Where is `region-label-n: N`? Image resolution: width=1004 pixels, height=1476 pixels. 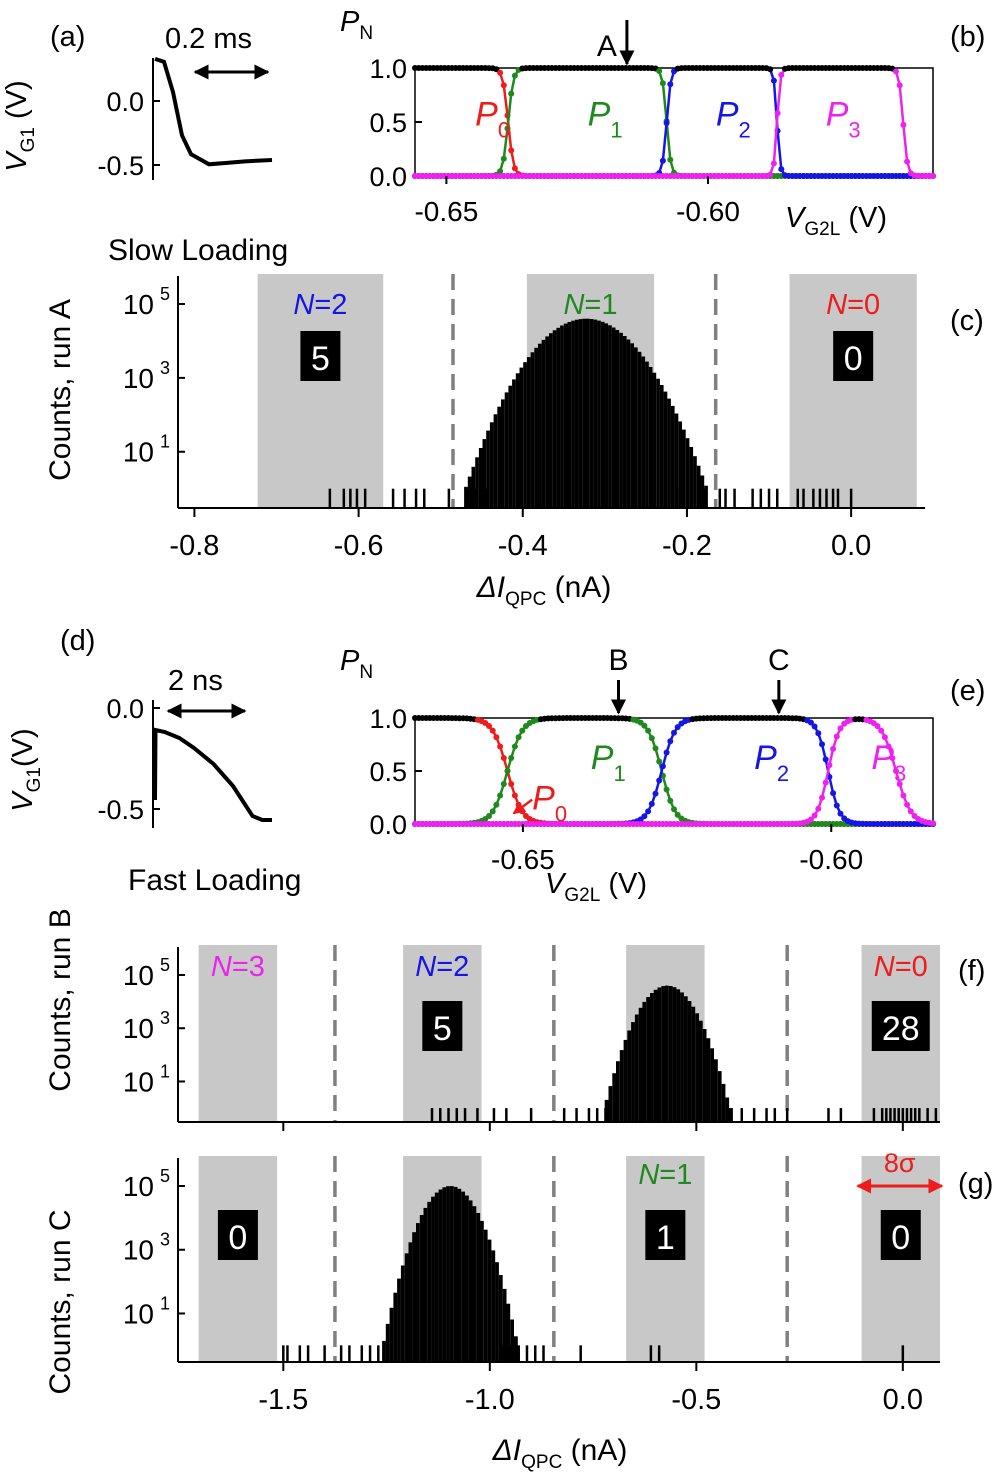 region-label-n: N is located at coordinates (648, 1175).